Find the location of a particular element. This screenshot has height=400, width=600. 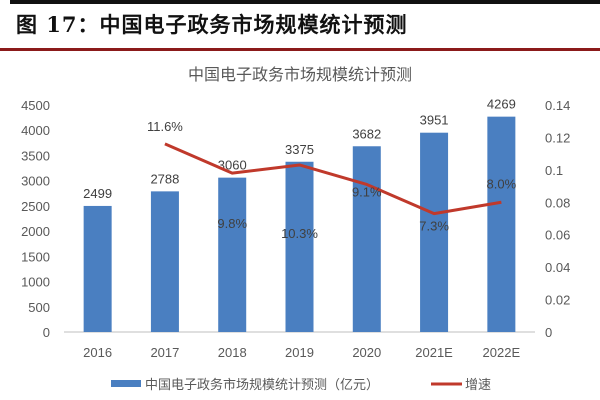

figure-title: 图 17：中国电子政务市场规模统计预测 is located at coordinates (212, 24).